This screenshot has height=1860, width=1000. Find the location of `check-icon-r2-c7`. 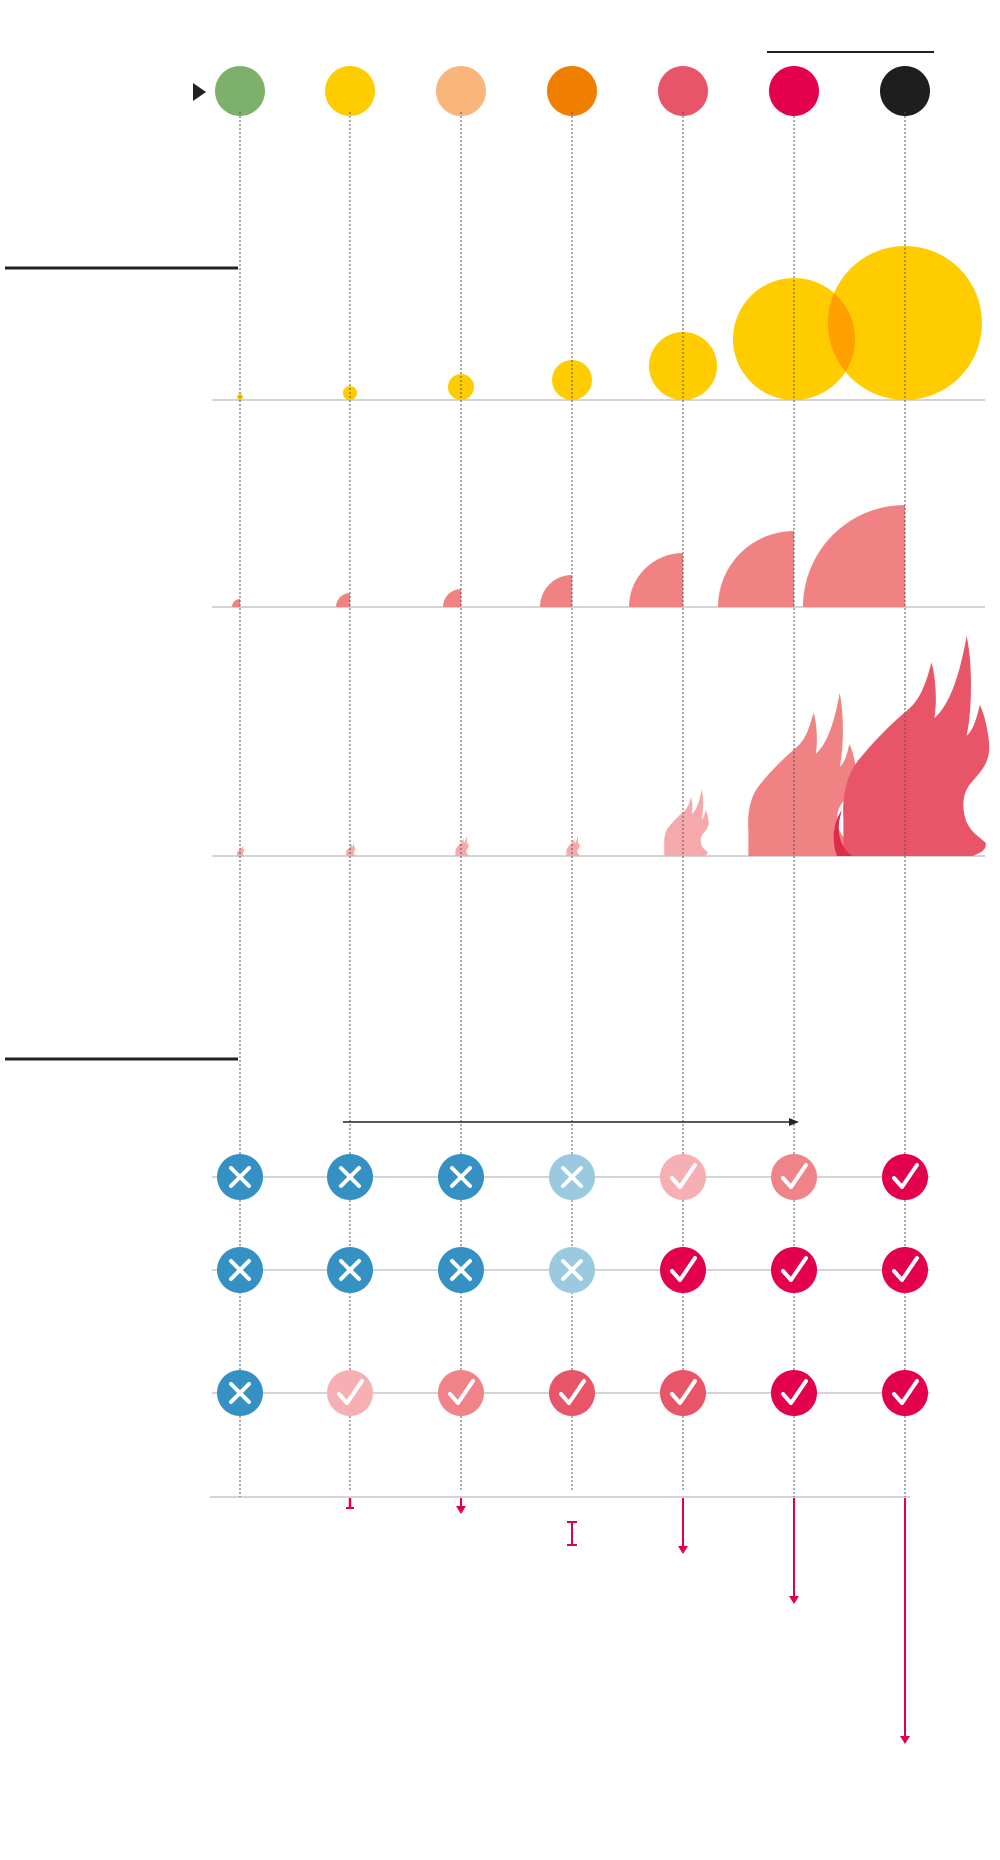

check-icon-r2-c7 is located at coordinates (905, 1270).